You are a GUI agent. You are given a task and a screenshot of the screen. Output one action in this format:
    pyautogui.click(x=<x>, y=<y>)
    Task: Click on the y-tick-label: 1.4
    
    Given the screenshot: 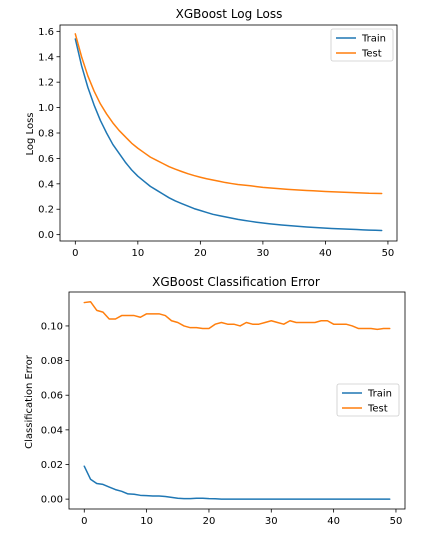 What is the action you would take?
    pyautogui.click(x=46, y=57)
    